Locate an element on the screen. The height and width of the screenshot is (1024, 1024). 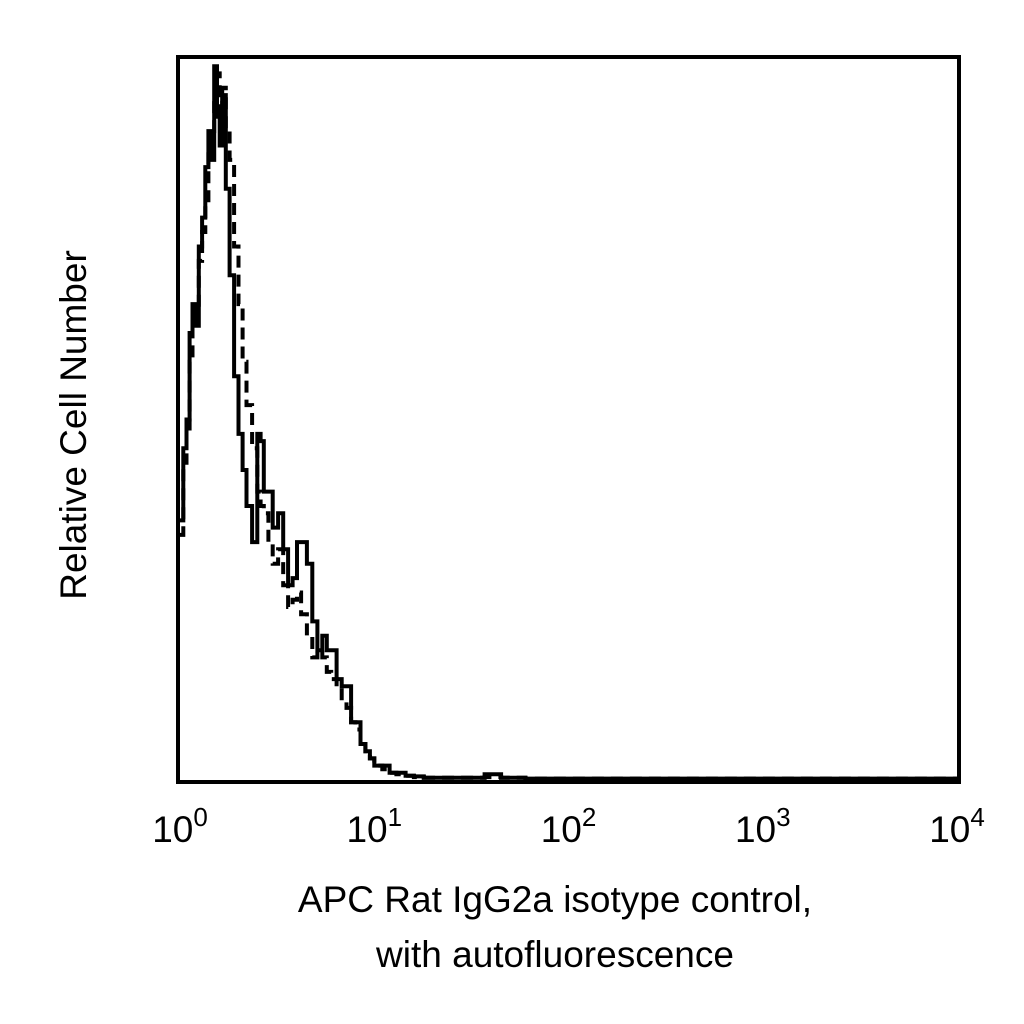
x-axis-label-line-2: with autofluorescence is located at coordinates (554, 954).